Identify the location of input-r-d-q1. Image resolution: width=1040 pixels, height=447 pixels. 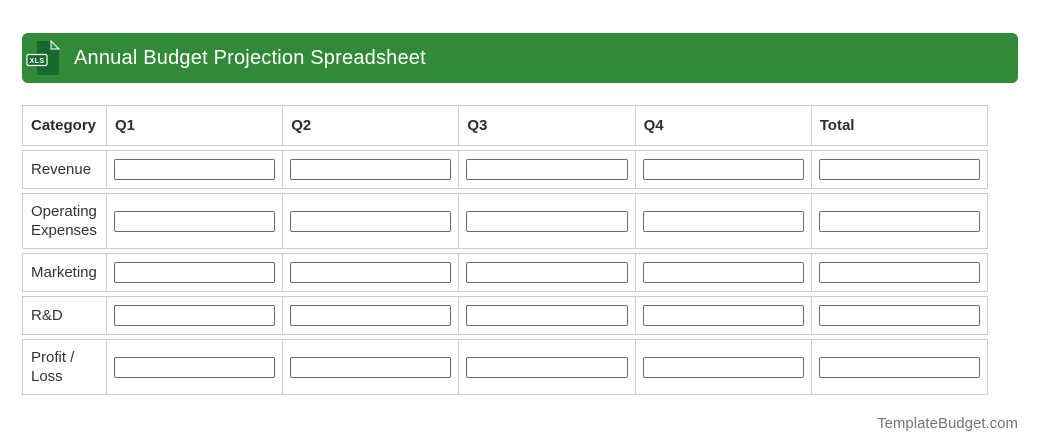
(195, 315).